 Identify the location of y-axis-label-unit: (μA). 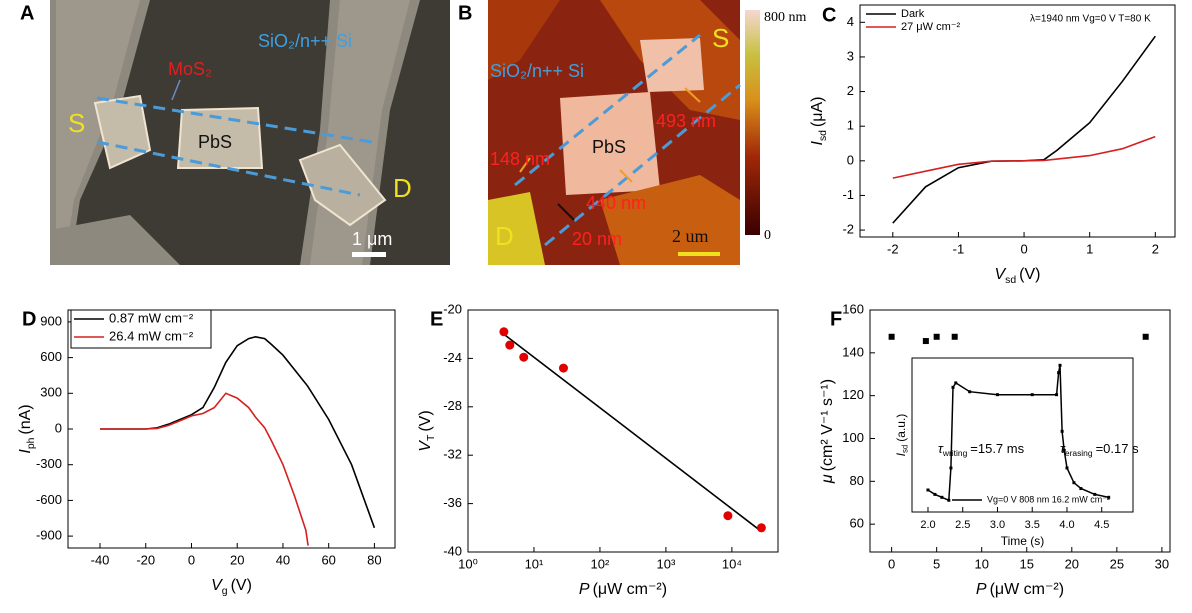
(817, 112).